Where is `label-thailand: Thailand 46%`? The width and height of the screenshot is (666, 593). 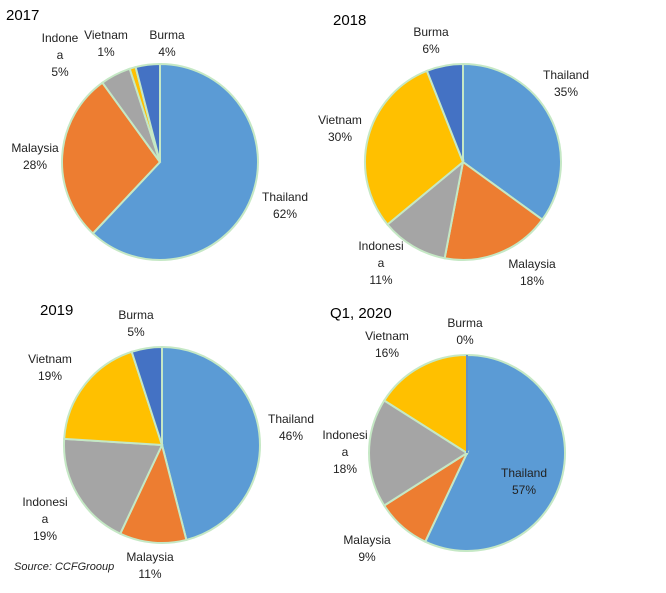
label-thailand: Thailand 46% is located at coordinates (291, 427).